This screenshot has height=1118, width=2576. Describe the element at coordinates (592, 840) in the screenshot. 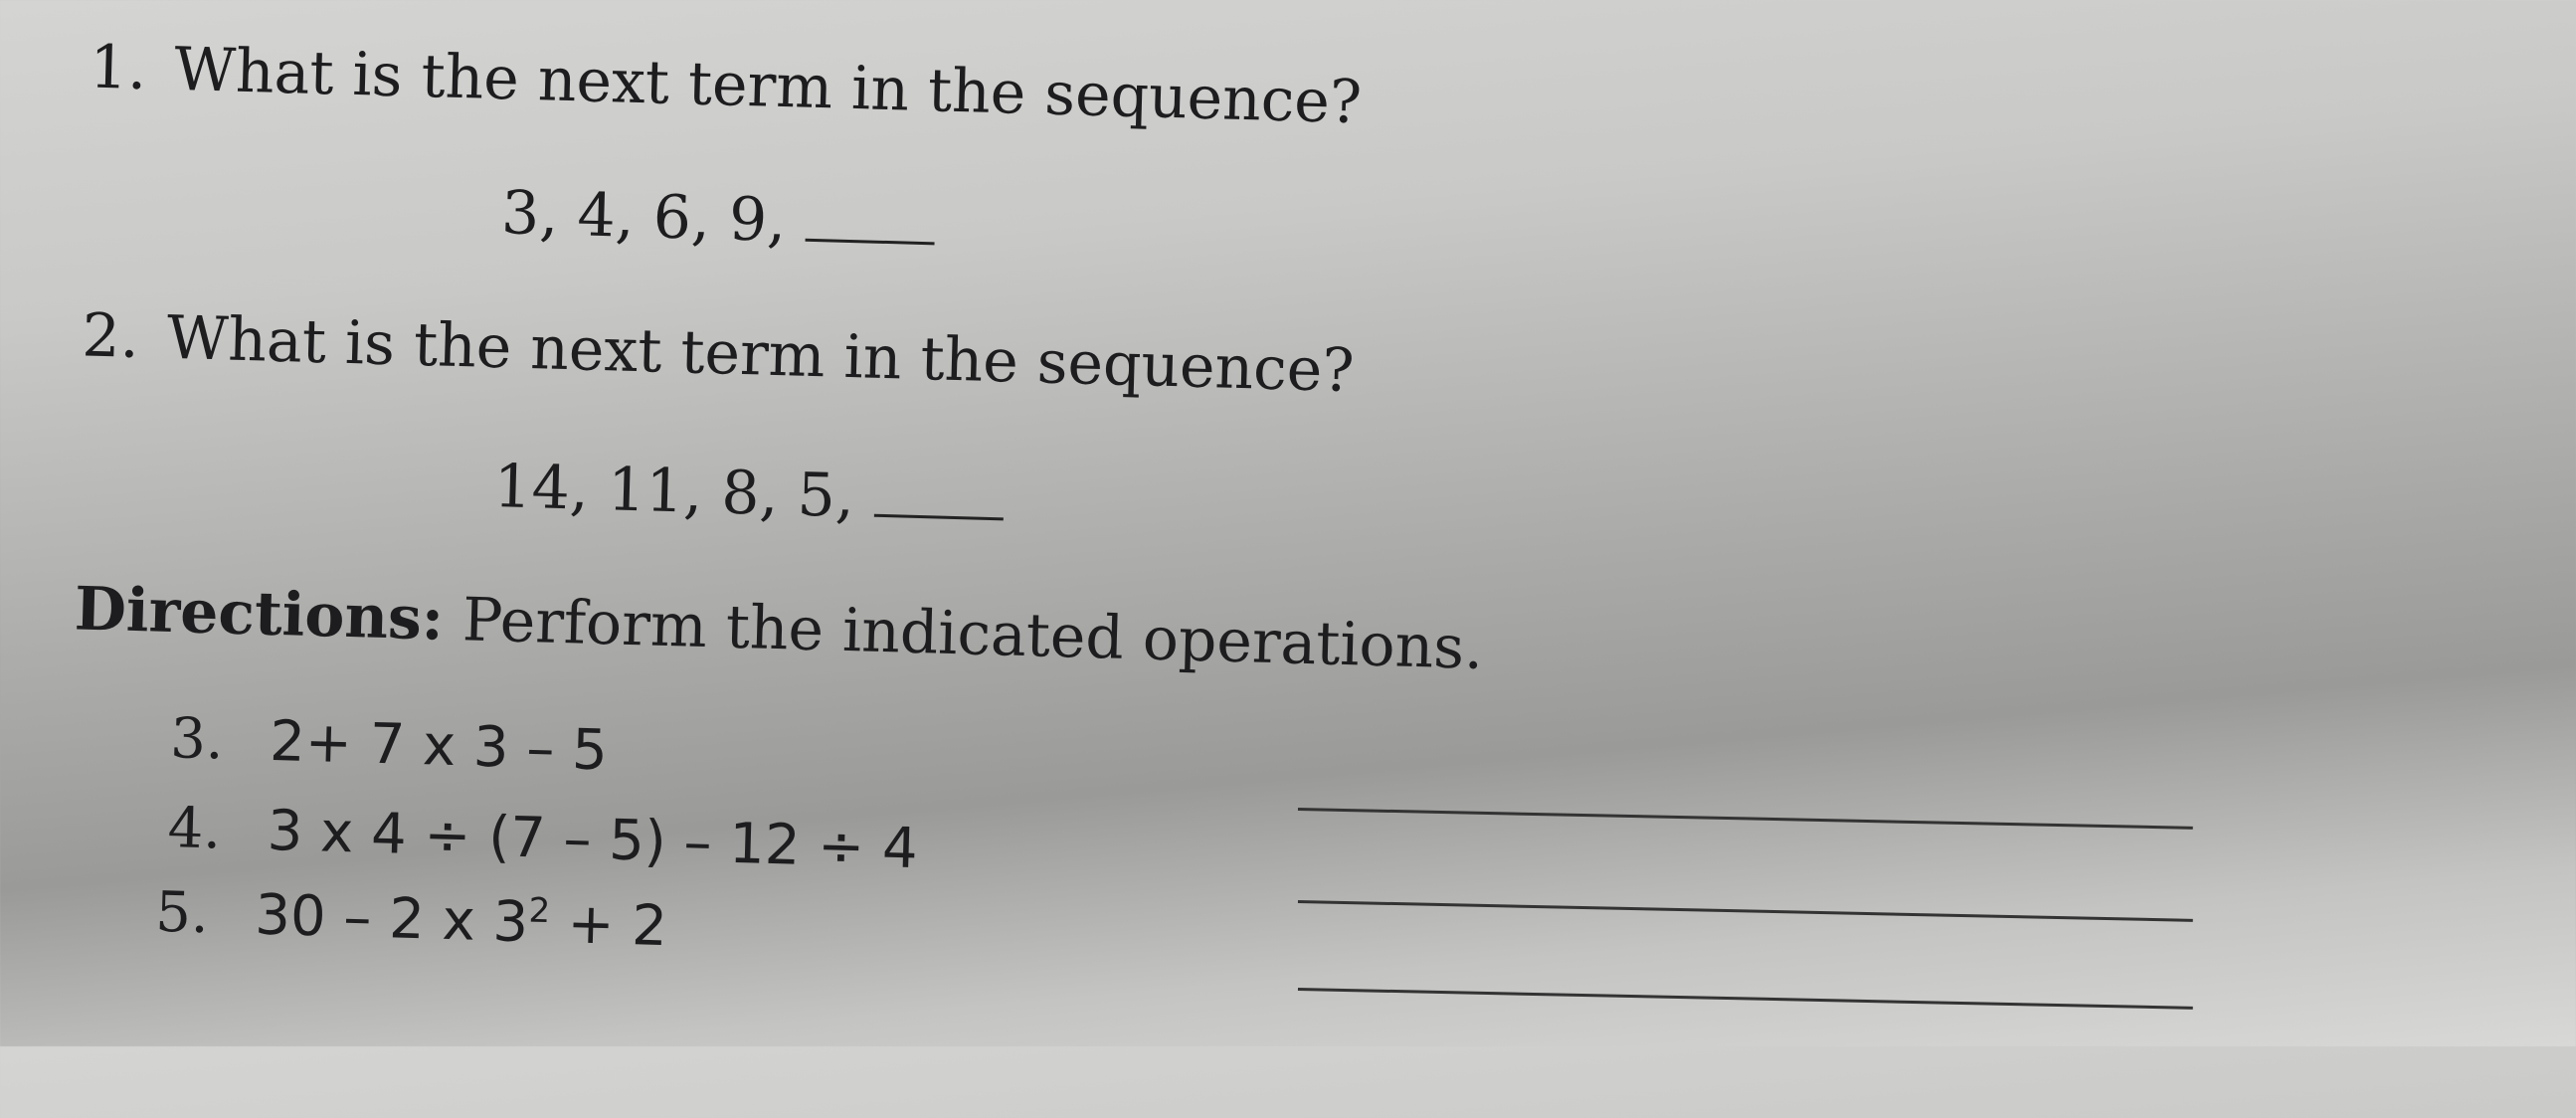

I see `expression: 3 x 4 ÷ (7 – 5) – 12 ÷ 4` at that location.